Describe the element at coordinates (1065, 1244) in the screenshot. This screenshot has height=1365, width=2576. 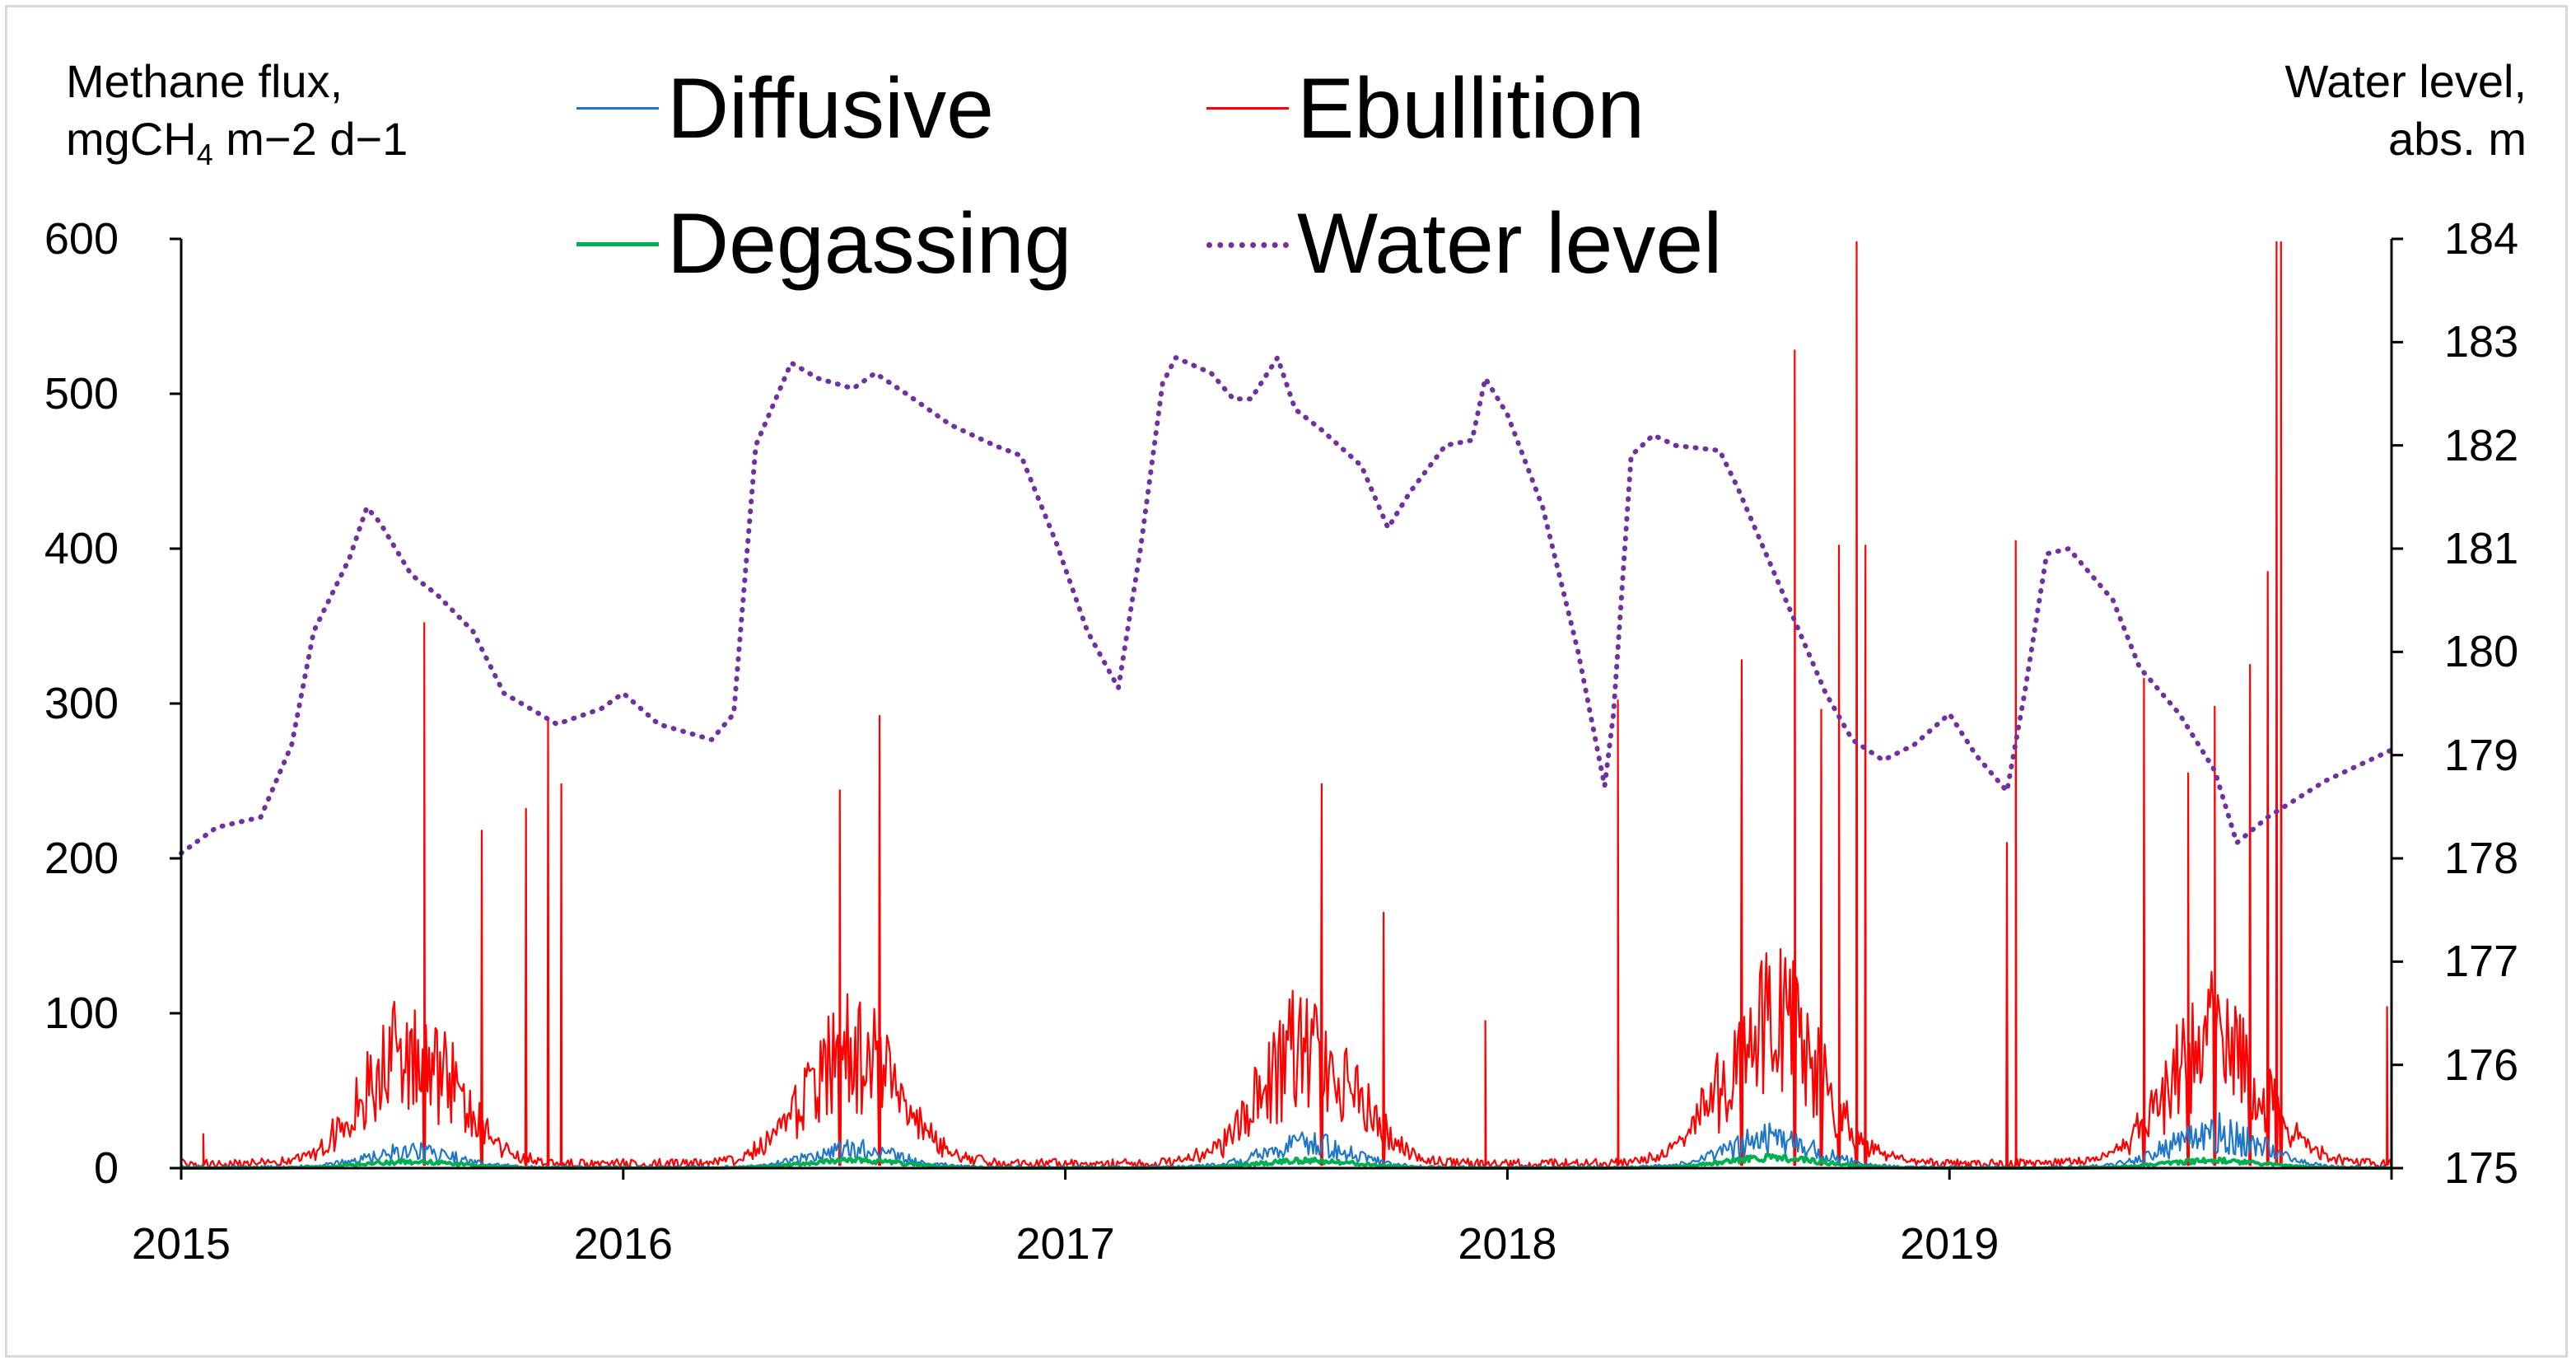
I see `x-tick-label: 2017` at that location.